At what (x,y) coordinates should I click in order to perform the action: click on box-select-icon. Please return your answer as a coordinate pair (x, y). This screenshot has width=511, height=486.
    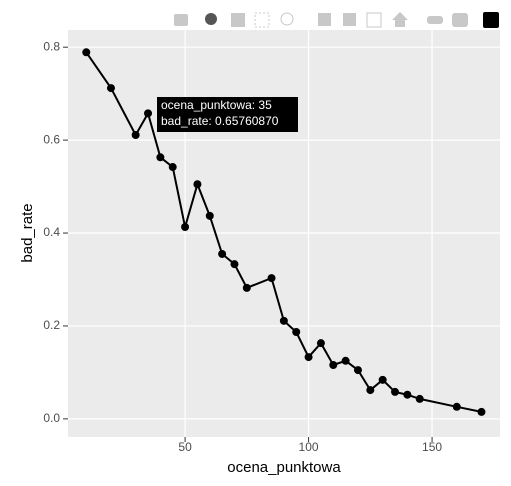
    Looking at the image, I should click on (262, 20).